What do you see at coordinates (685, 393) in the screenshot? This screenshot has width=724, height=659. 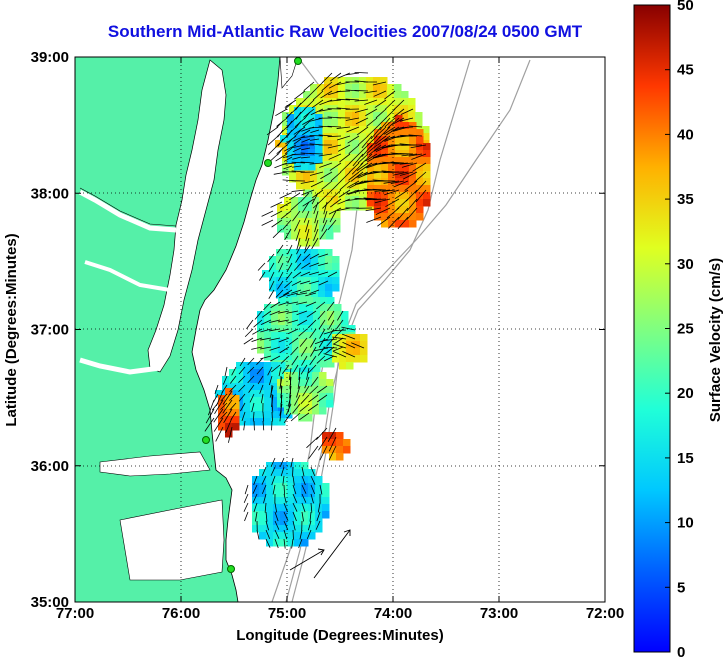 I see `colorbar-tick-label: 20` at bounding box center [685, 393].